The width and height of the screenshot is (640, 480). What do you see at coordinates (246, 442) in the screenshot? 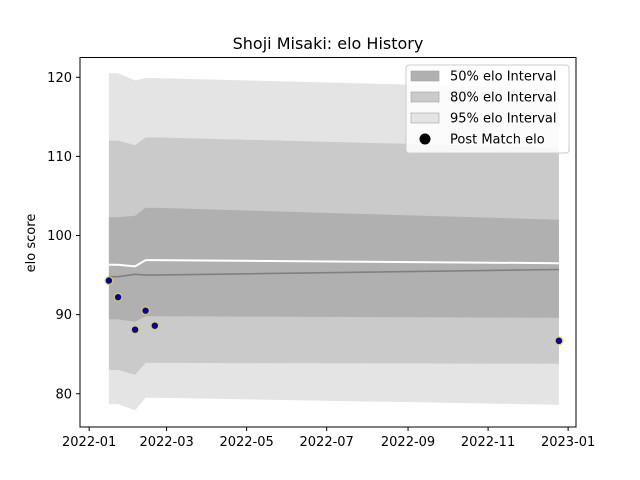
I see `x-tick-label: 2022-05` at bounding box center [246, 442].